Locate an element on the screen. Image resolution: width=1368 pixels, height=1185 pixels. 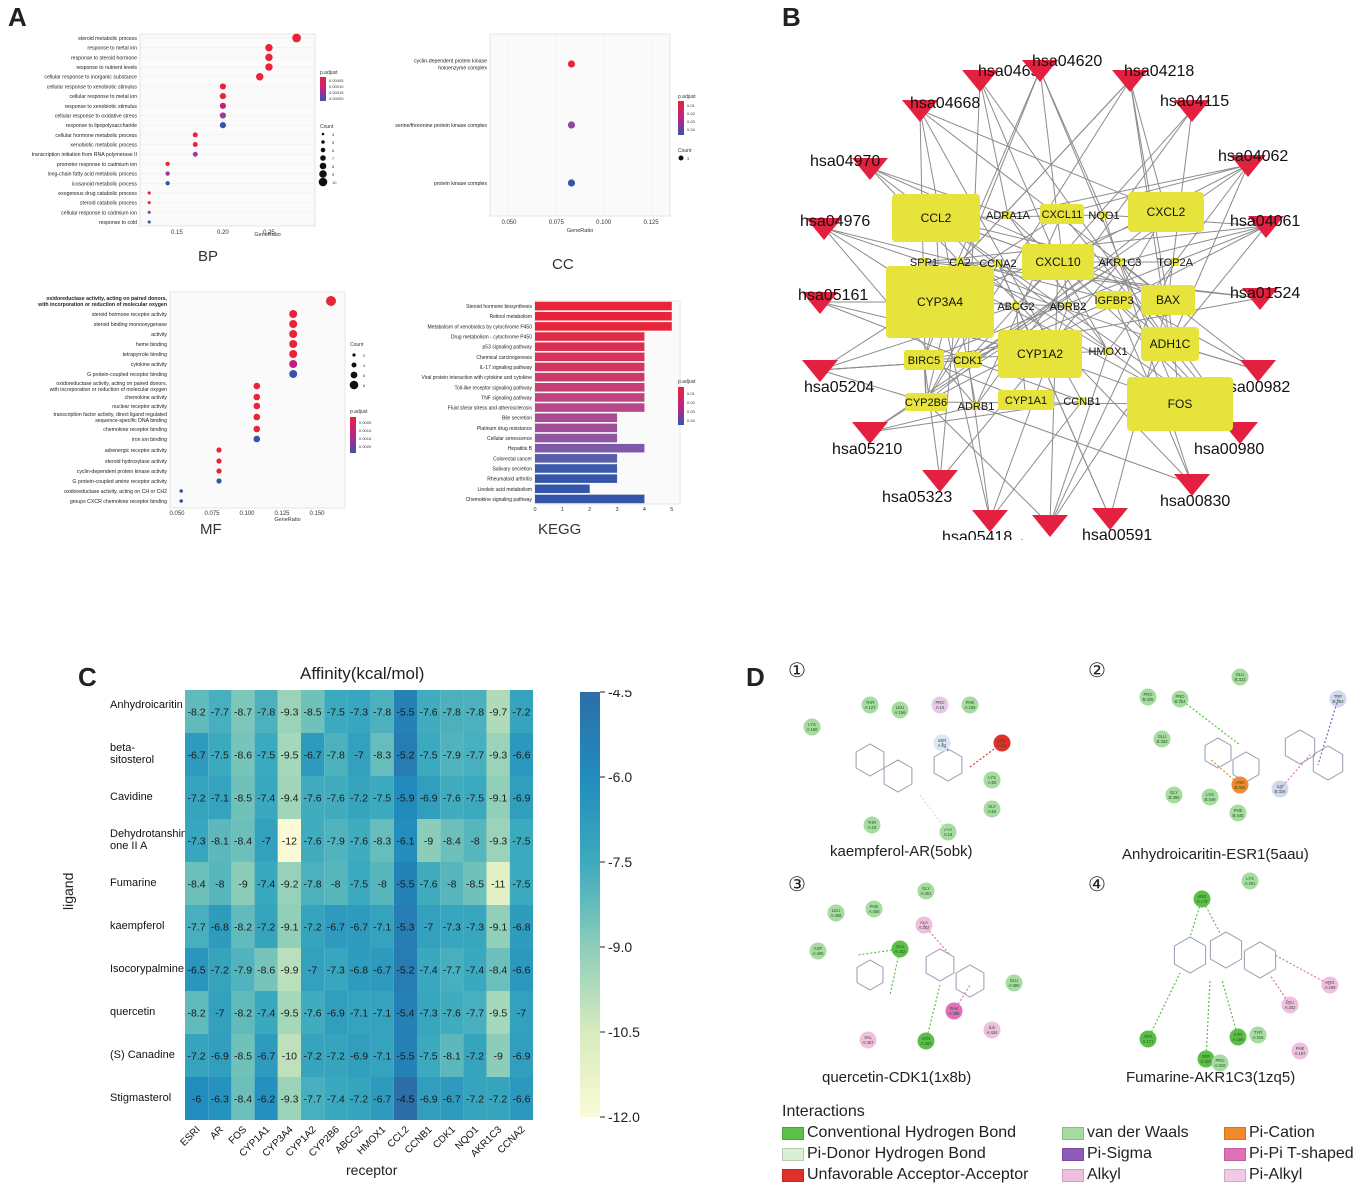
bp-count-tick: 9 is located at coordinates (333, 174).